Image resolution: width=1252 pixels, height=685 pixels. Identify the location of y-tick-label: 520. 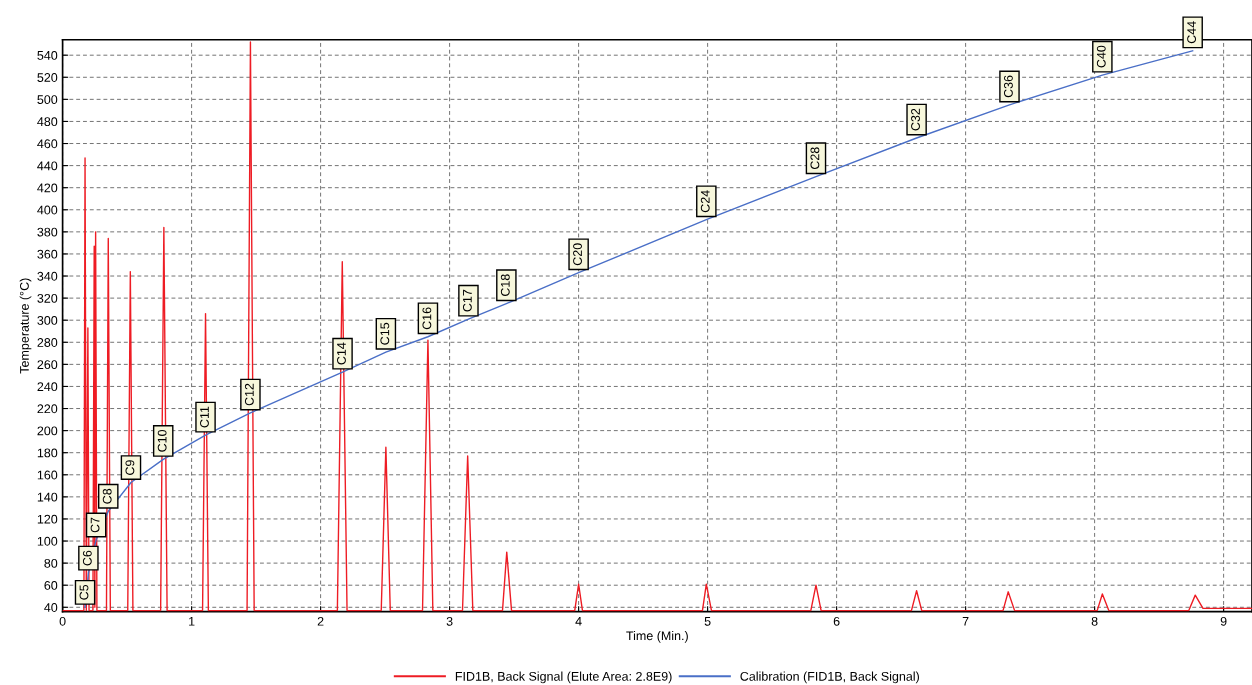
(47, 77).